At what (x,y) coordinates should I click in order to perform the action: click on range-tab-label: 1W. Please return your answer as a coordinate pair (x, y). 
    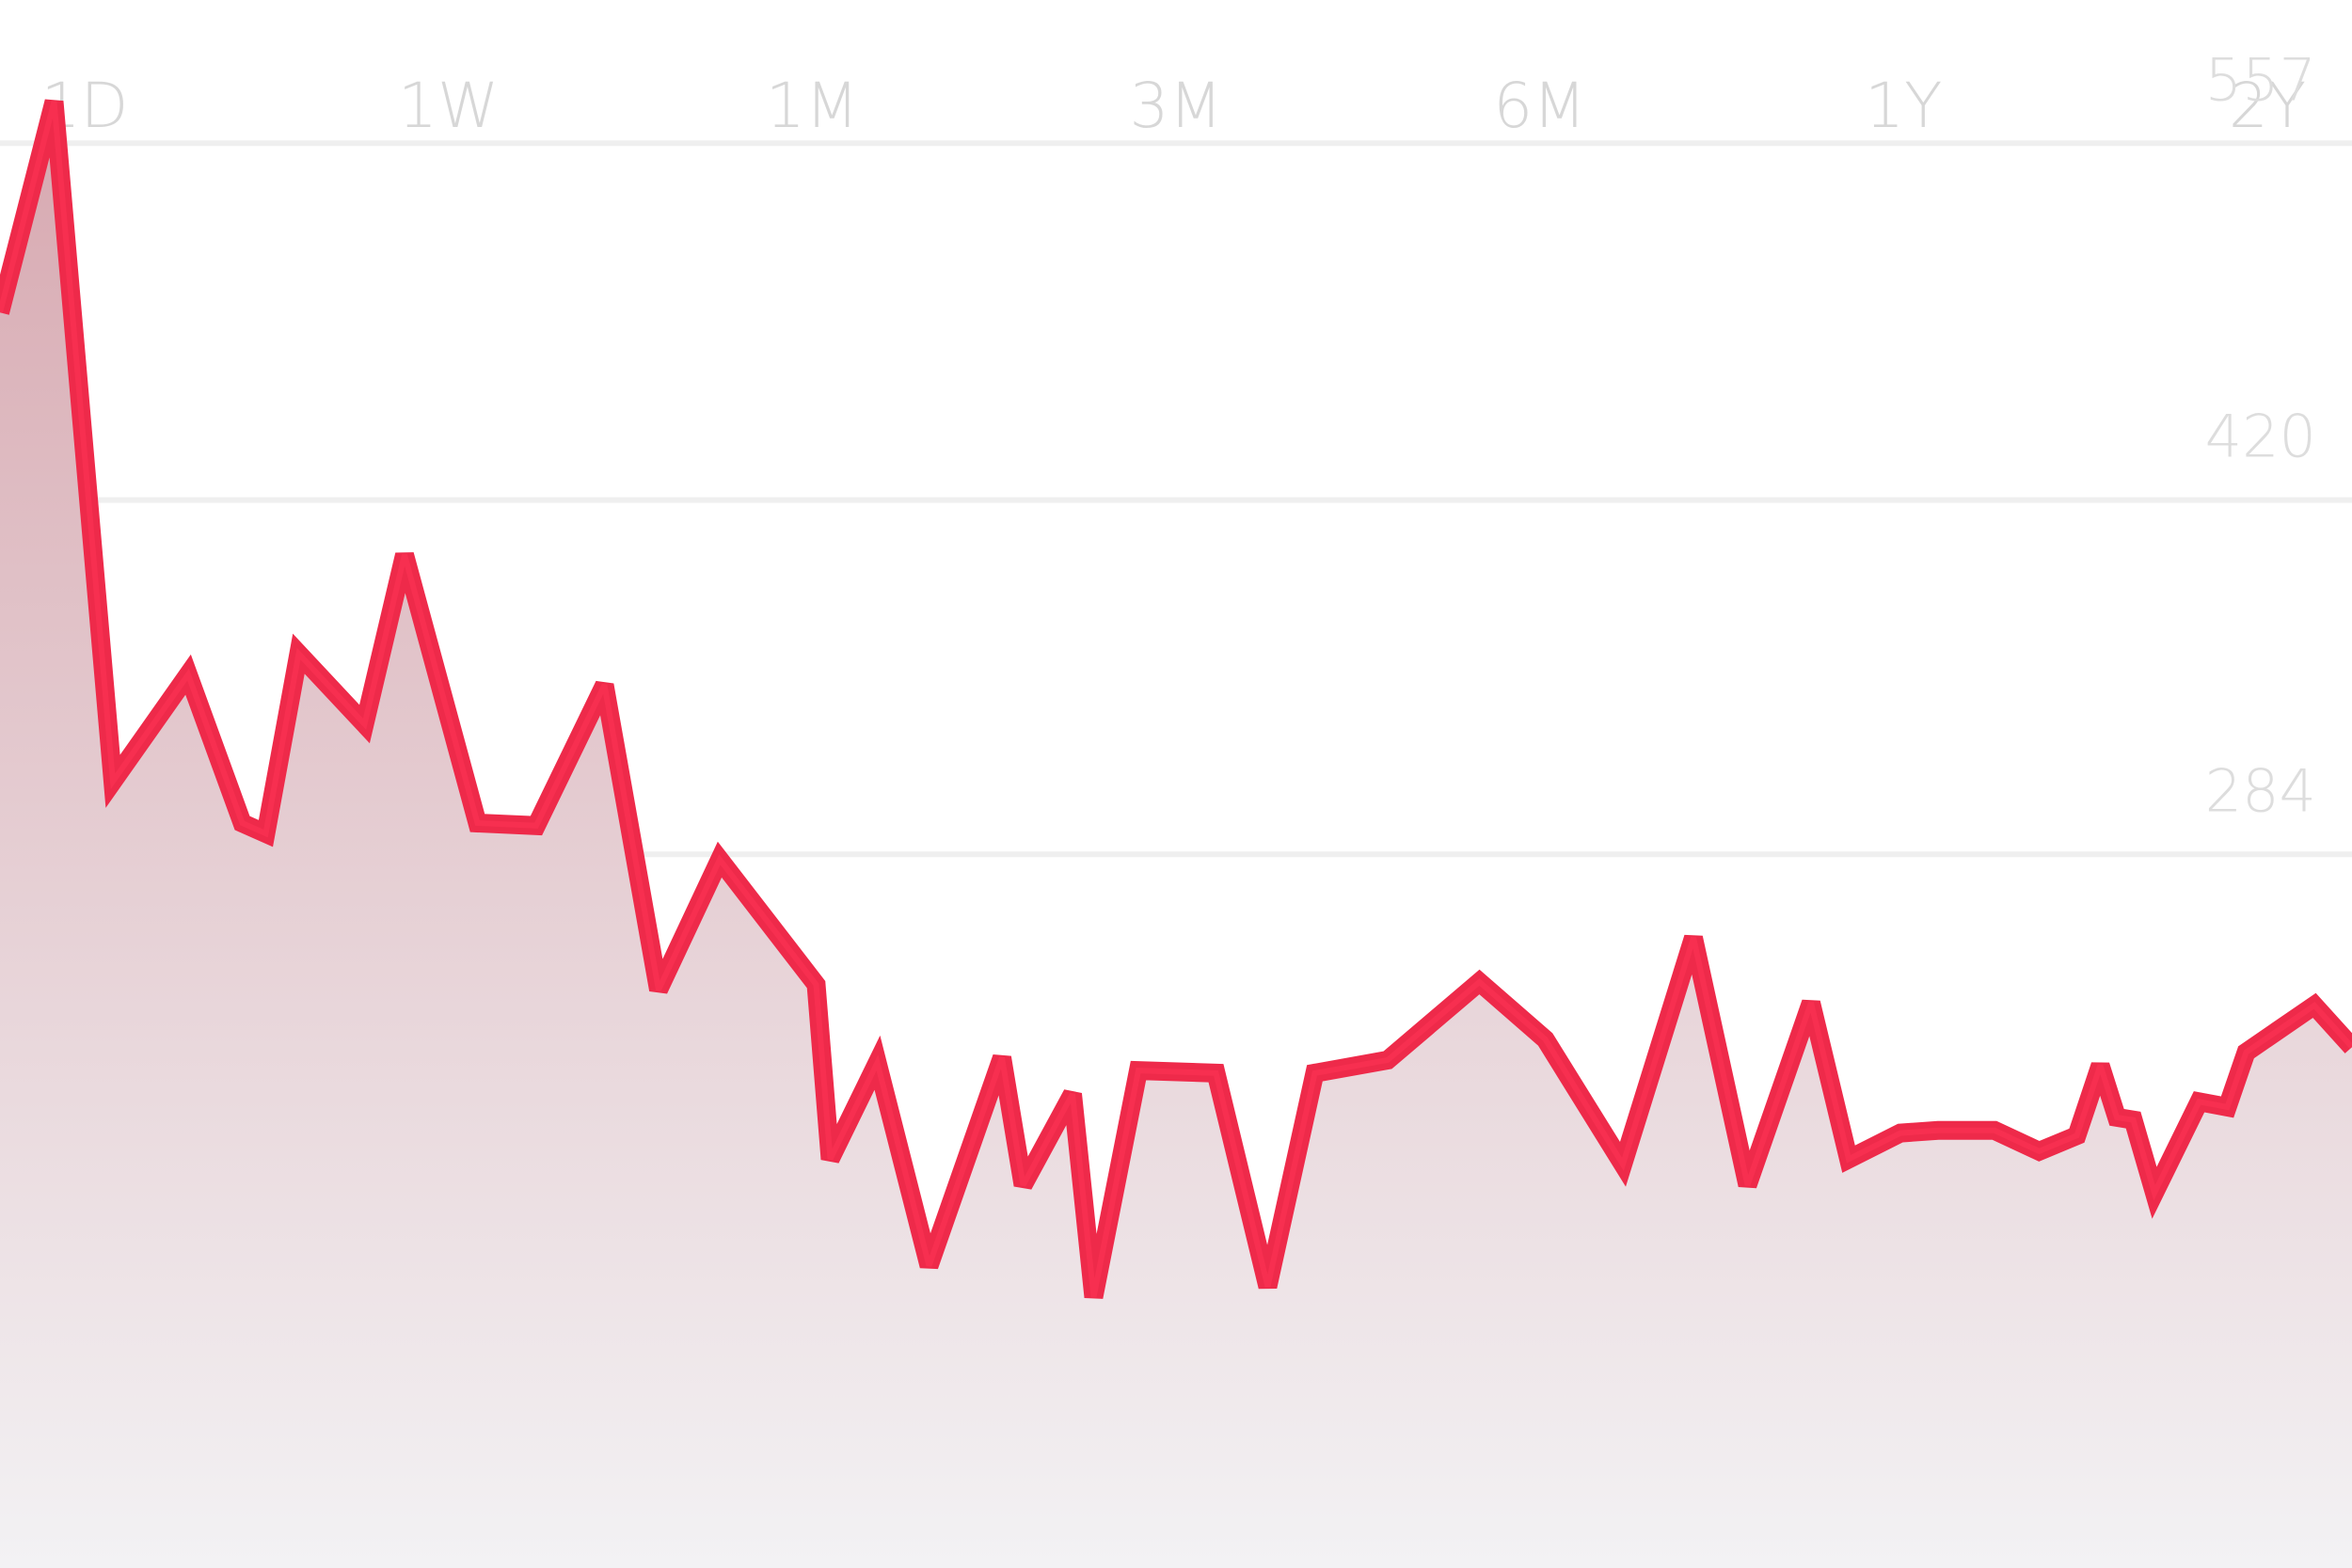
    Looking at the image, I should click on (448, 106).